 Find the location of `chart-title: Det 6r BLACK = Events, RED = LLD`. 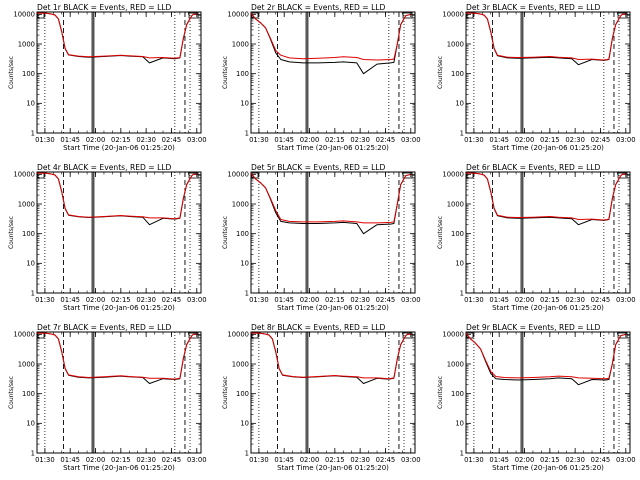

chart-title: Det 6r BLACK = Events, RED = LLD is located at coordinates (533, 167).